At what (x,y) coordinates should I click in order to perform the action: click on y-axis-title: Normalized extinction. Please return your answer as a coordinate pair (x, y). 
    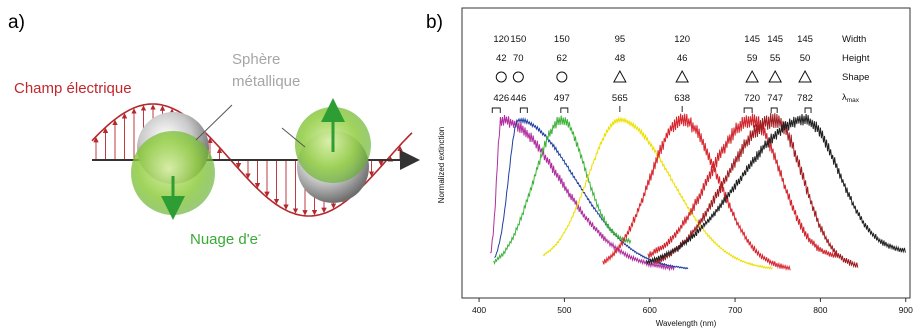
    Looking at the image, I should click on (441, 165).